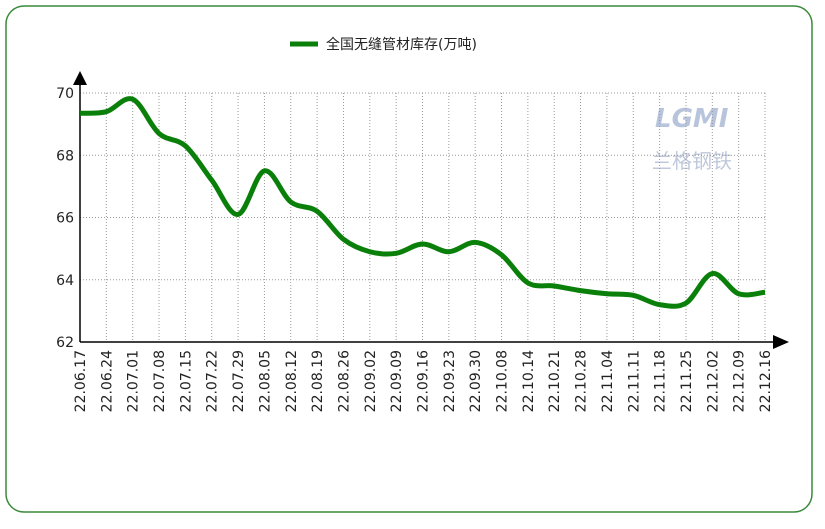 This screenshot has width=825, height=529. What do you see at coordinates (107, 381) in the screenshot?
I see `x-tick-label: 22.06.24` at bounding box center [107, 381].